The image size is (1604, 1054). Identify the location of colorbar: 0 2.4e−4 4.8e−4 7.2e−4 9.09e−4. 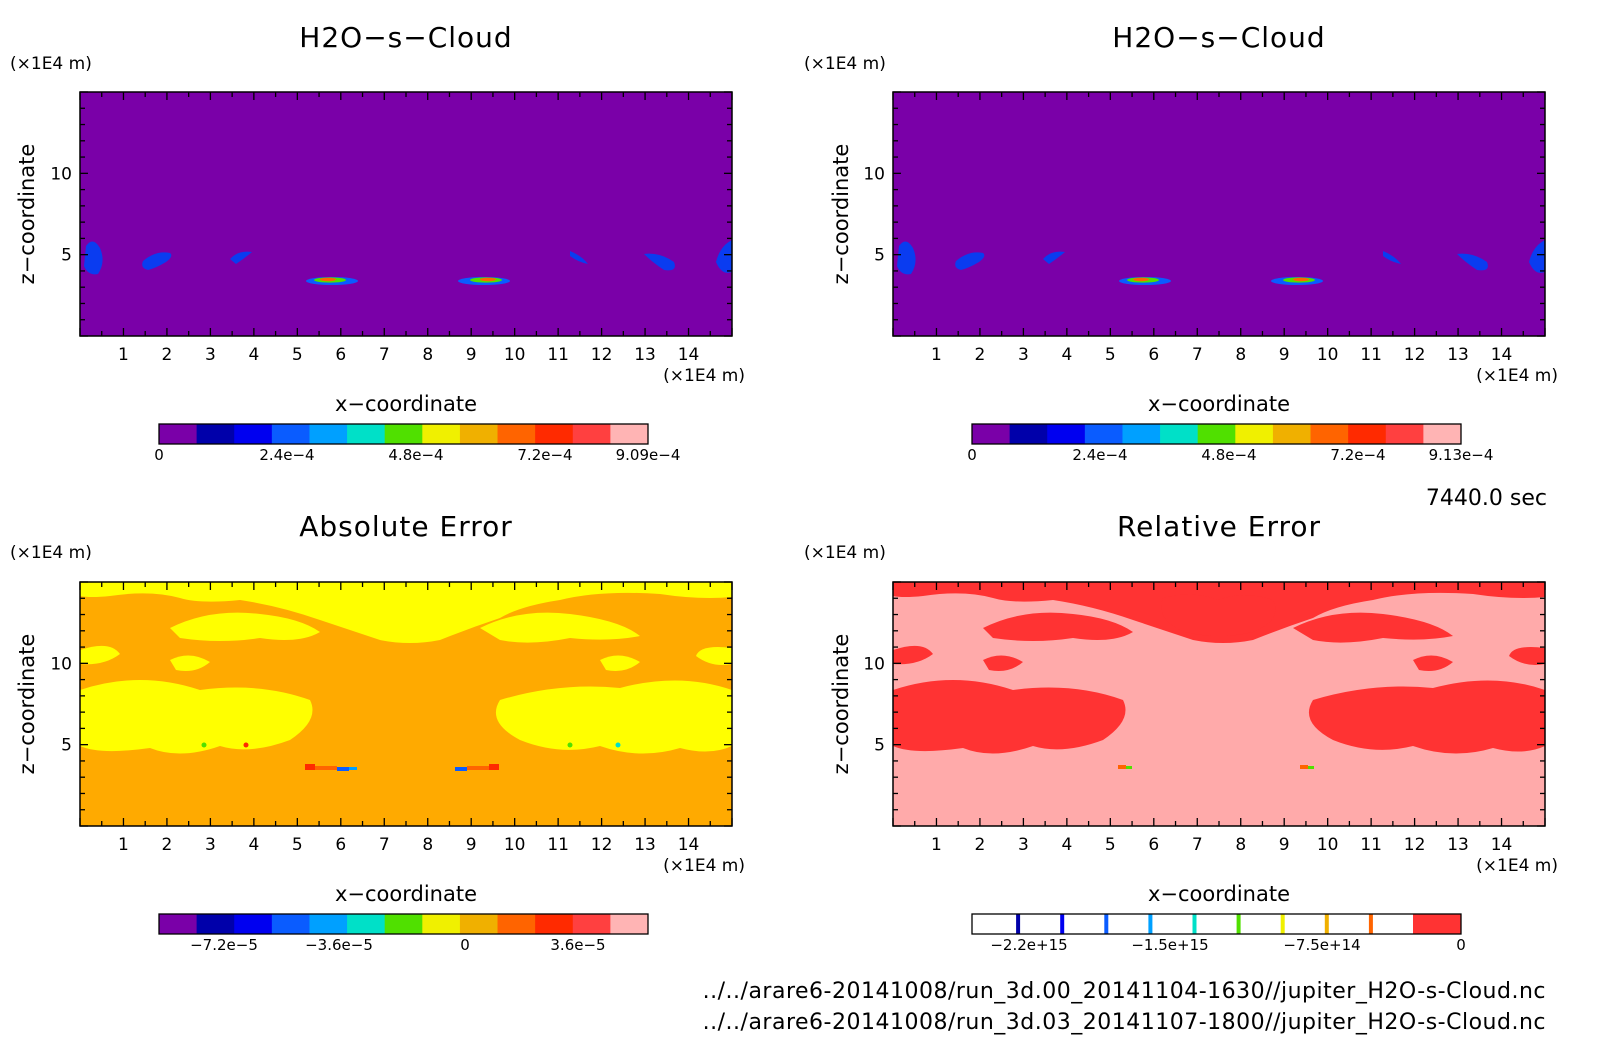
(417, 443).